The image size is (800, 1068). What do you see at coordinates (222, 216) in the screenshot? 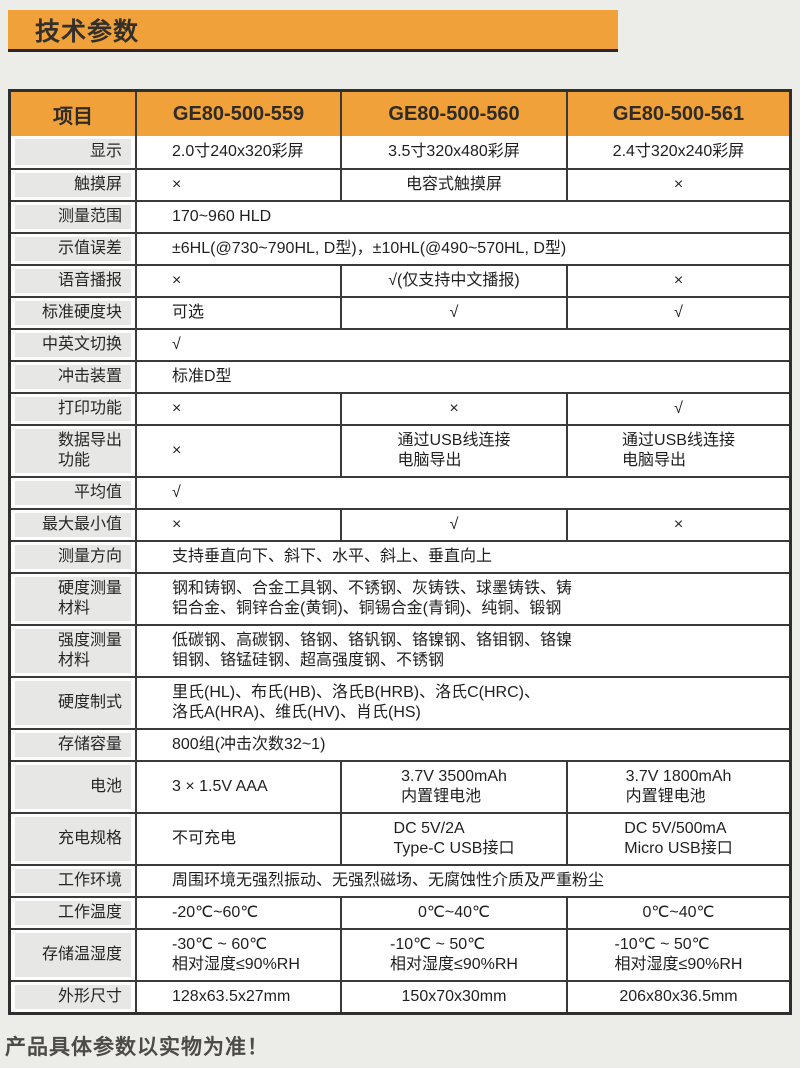
I see `spec-value: 170~960 HLD` at bounding box center [222, 216].